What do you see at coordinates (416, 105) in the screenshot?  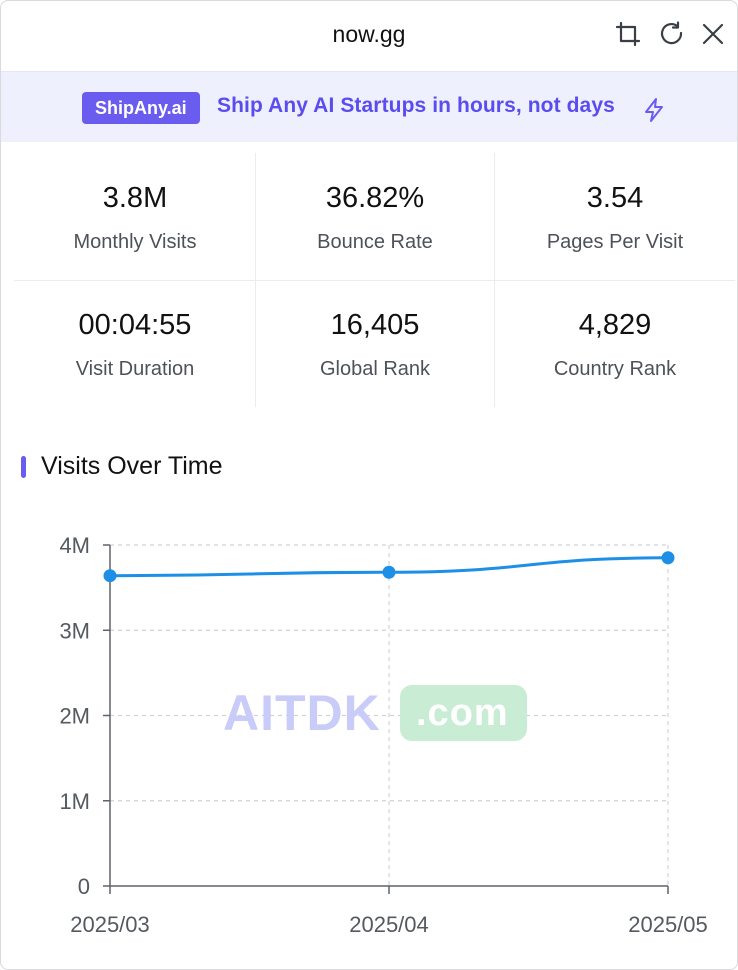 I see `promo-text: Ship Any AI Startups in hours, not days` at bounding box center [416, 105].